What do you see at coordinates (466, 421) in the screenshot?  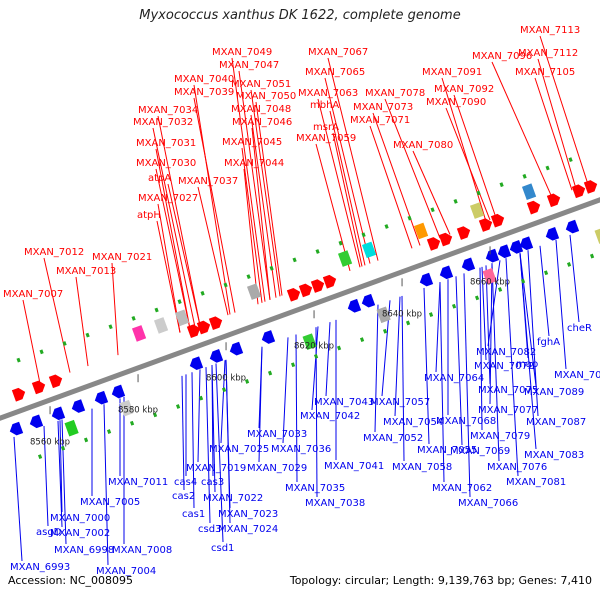 I see `gene-label-bottom: MXAN_7068` at bounding box center [466, 421].